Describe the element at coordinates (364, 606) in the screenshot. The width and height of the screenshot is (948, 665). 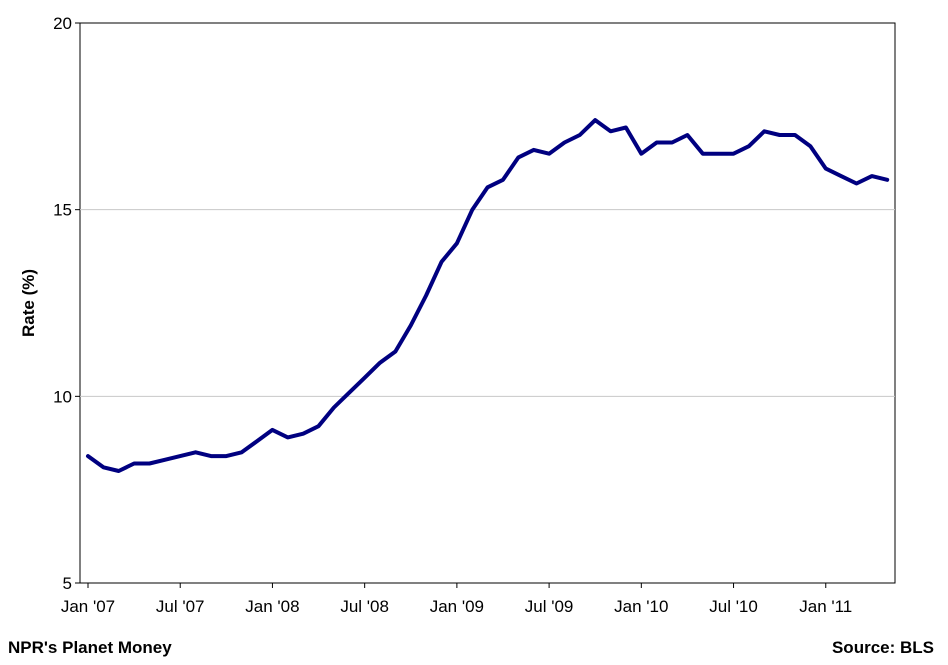
I see `x-tick-label: Jul '08` at that location.